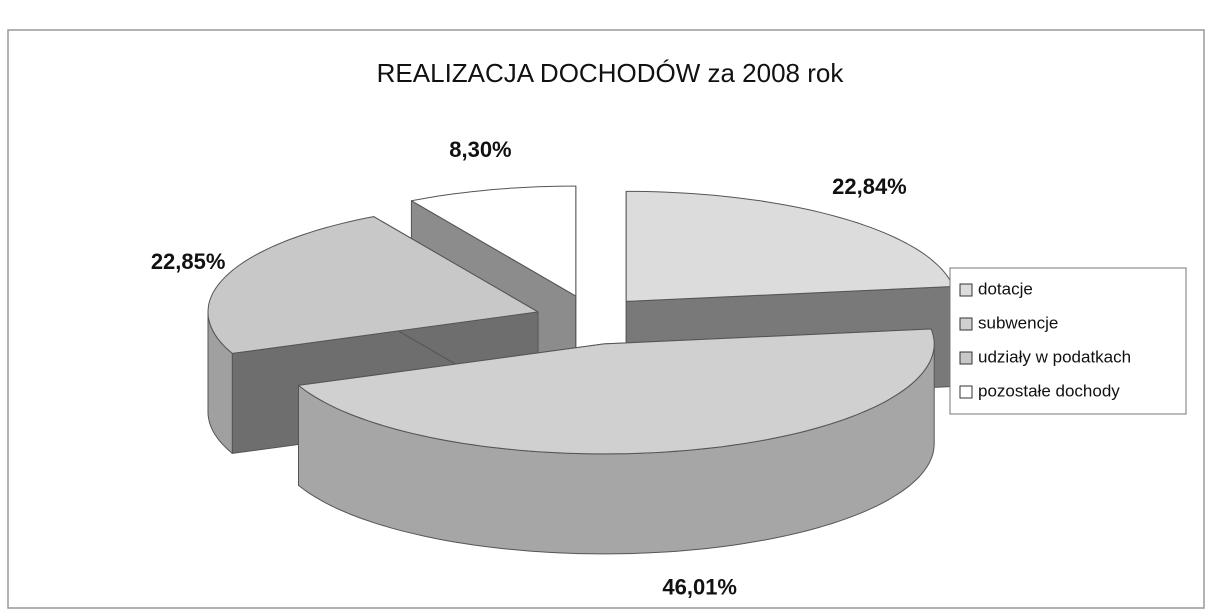 The width and height of the screenshot is (1213, 616). I want to click on legend-label: udziały w podatkach, so click(1054, 356).